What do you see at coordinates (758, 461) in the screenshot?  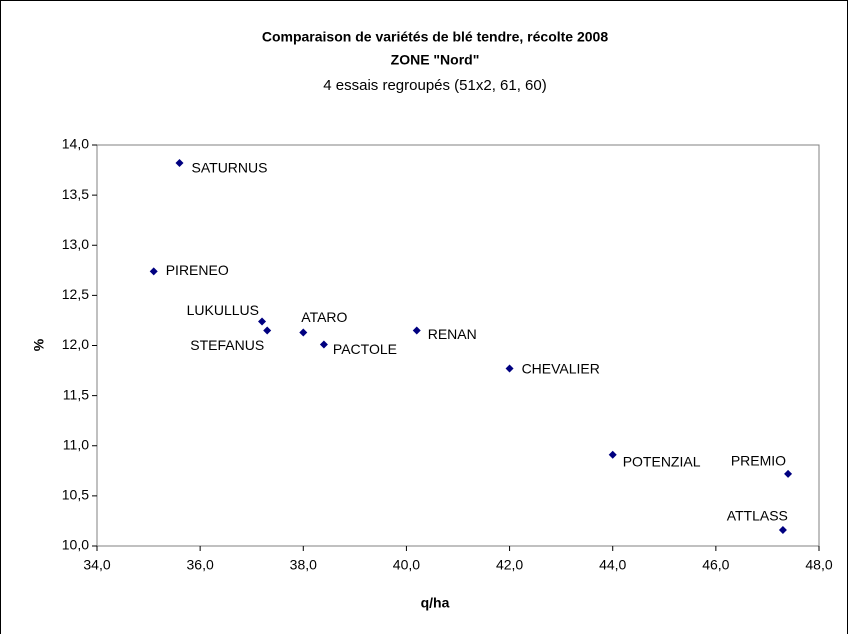 I see `point-label: PREMIO` at bounding box center [758, 461].